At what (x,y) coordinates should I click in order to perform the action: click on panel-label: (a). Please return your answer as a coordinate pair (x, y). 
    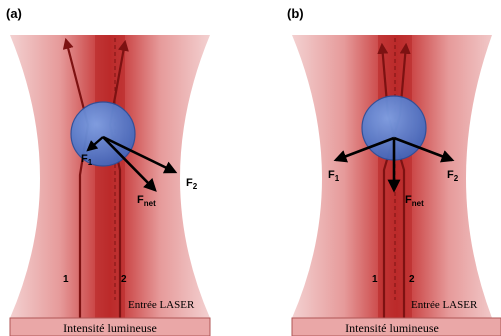
    Looking at the image, I should click on (14, 13).